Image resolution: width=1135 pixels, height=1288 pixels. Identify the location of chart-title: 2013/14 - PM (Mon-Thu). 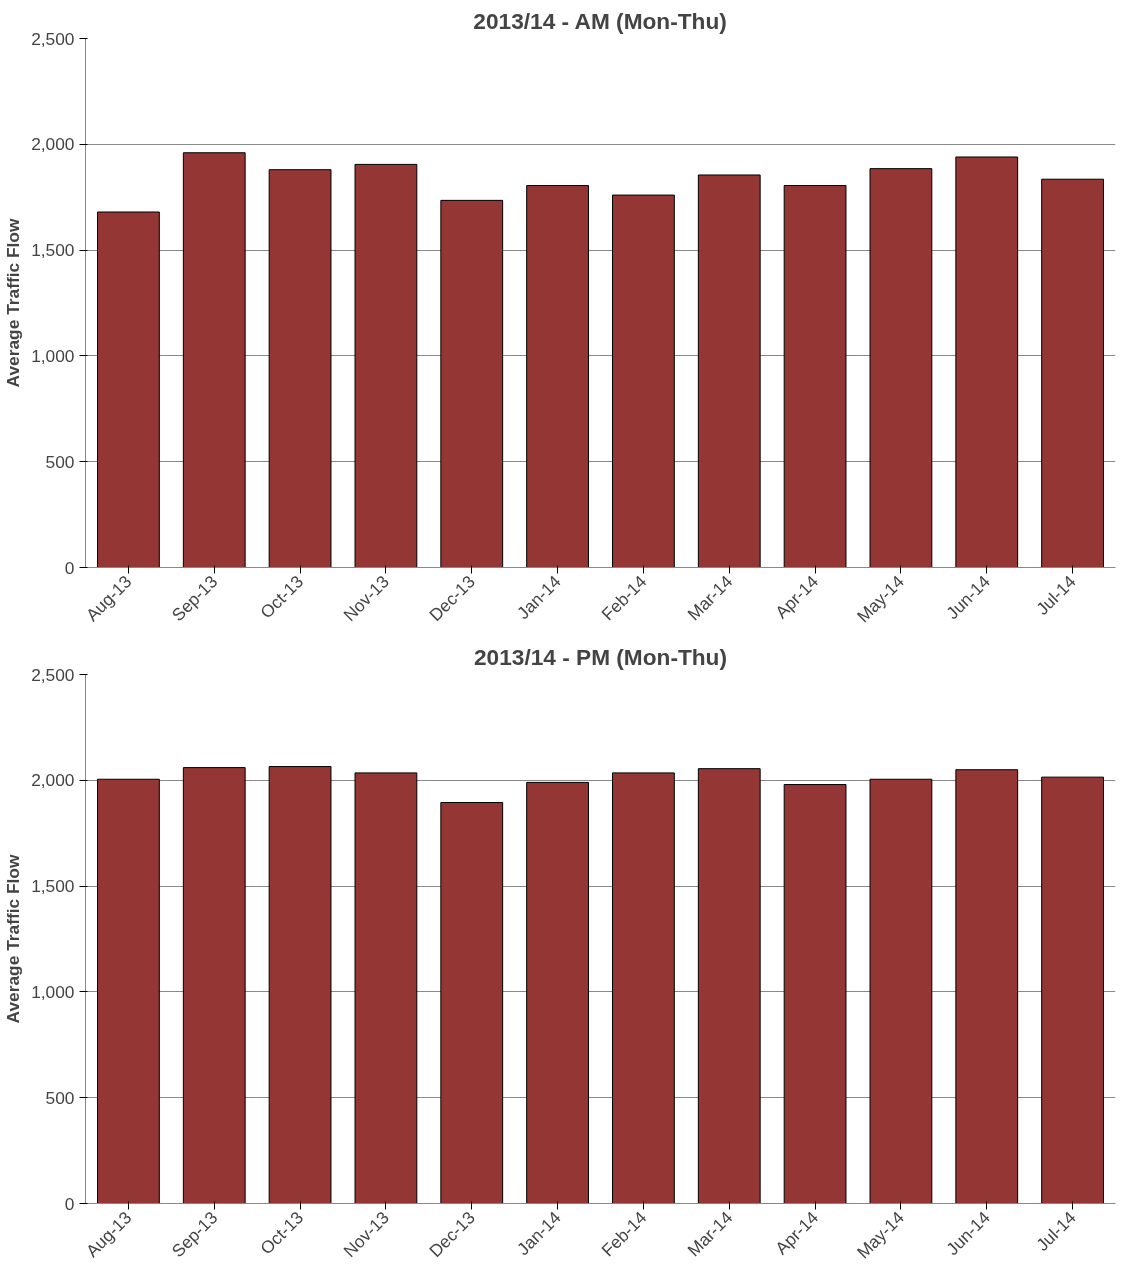
(600, 656).